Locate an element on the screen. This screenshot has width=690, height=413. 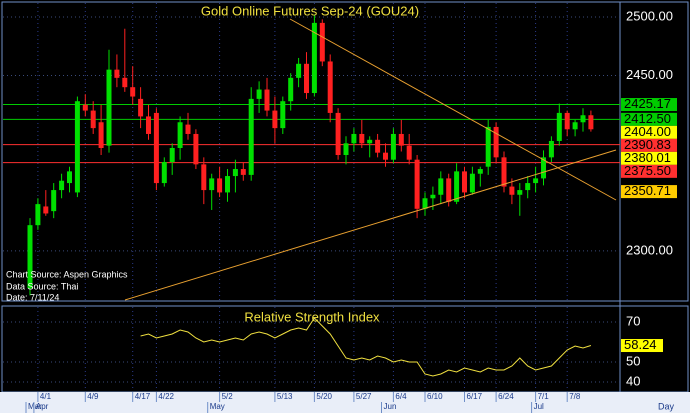
y-tick-label: 40 is located at coordinates (633, 380).